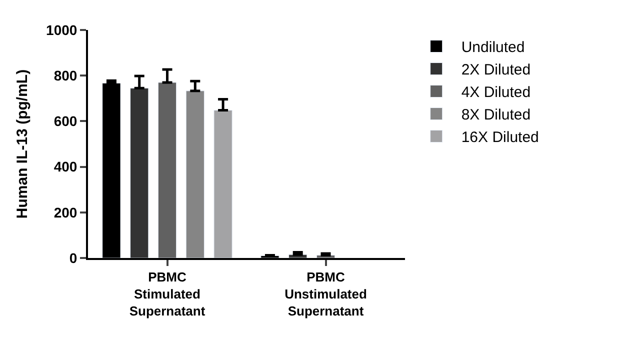 The height and width of the screenshot is (346, 630). I want to click on legend-label: 4X Diluted, so click(496, 93).